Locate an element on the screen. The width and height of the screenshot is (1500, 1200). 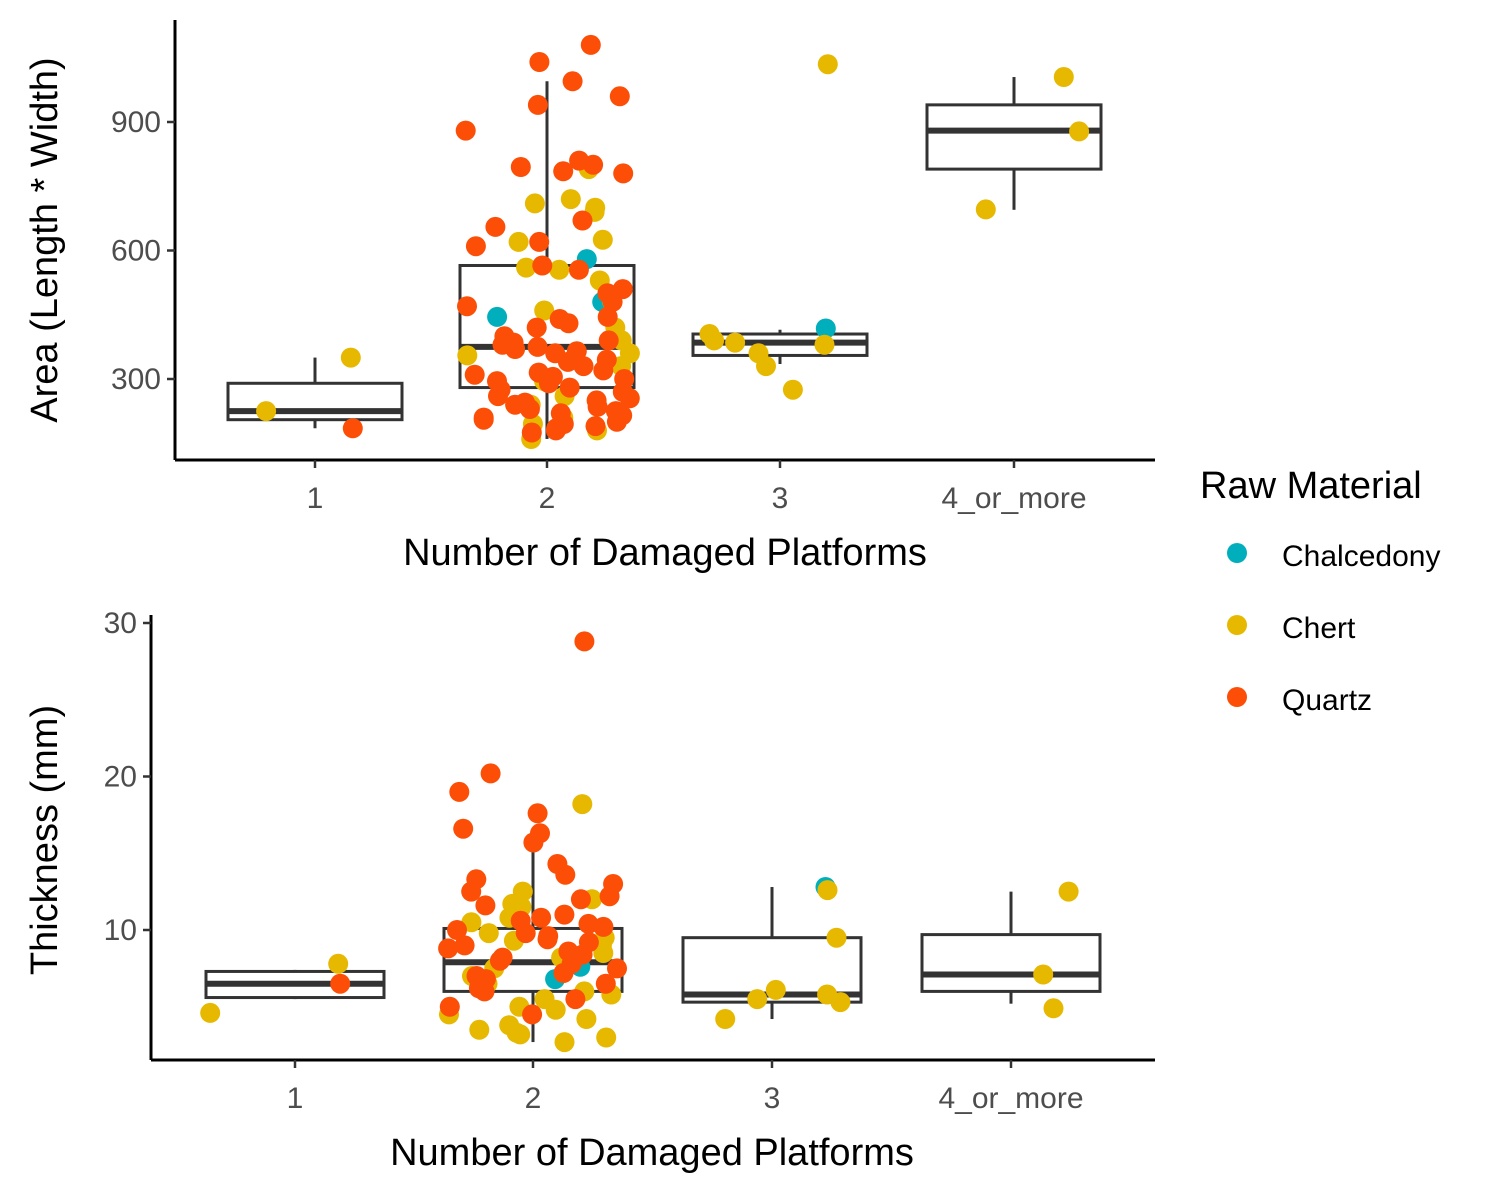
legend-label-chert: Chert is located at coordinates (1319, 628).